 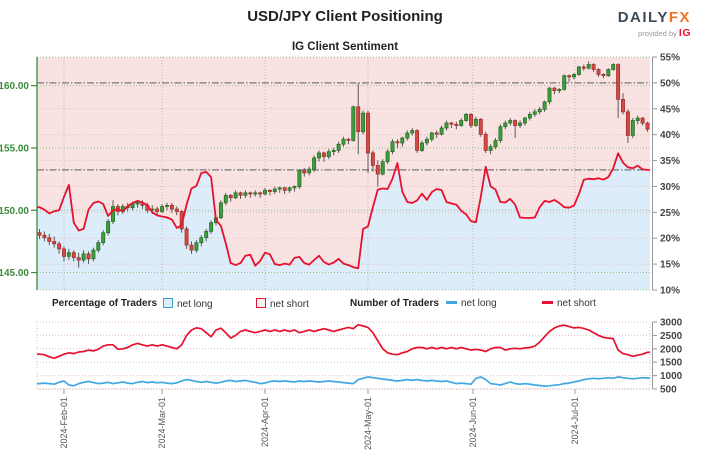 What do you see at coordinates (643, 17) in the screenshot?
I see `logo-daily-text: DAILY` at bounding box center [643, 17].